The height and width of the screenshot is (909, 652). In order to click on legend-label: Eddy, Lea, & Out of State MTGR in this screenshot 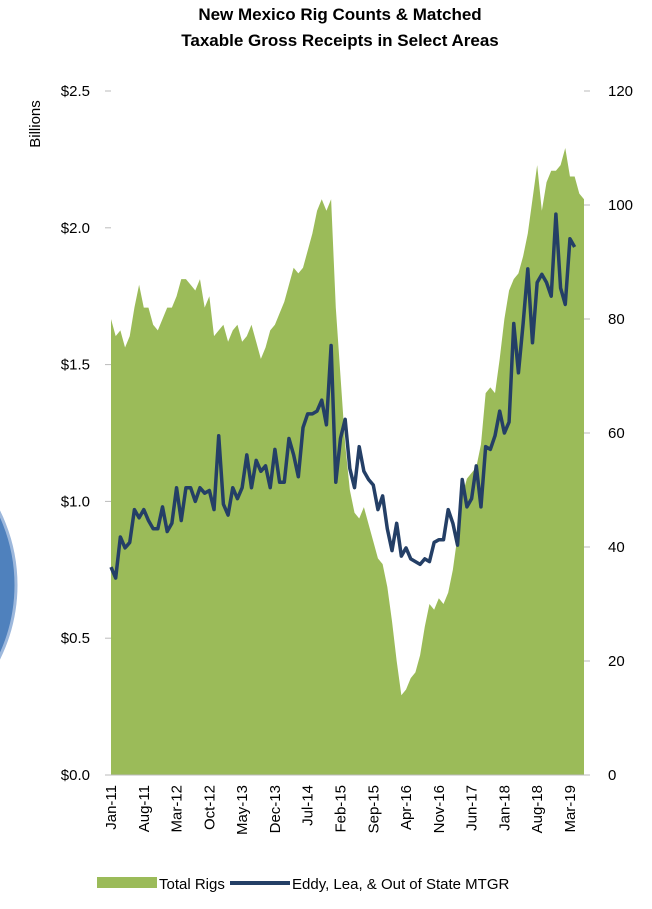, I will do `click(400, 884)`.